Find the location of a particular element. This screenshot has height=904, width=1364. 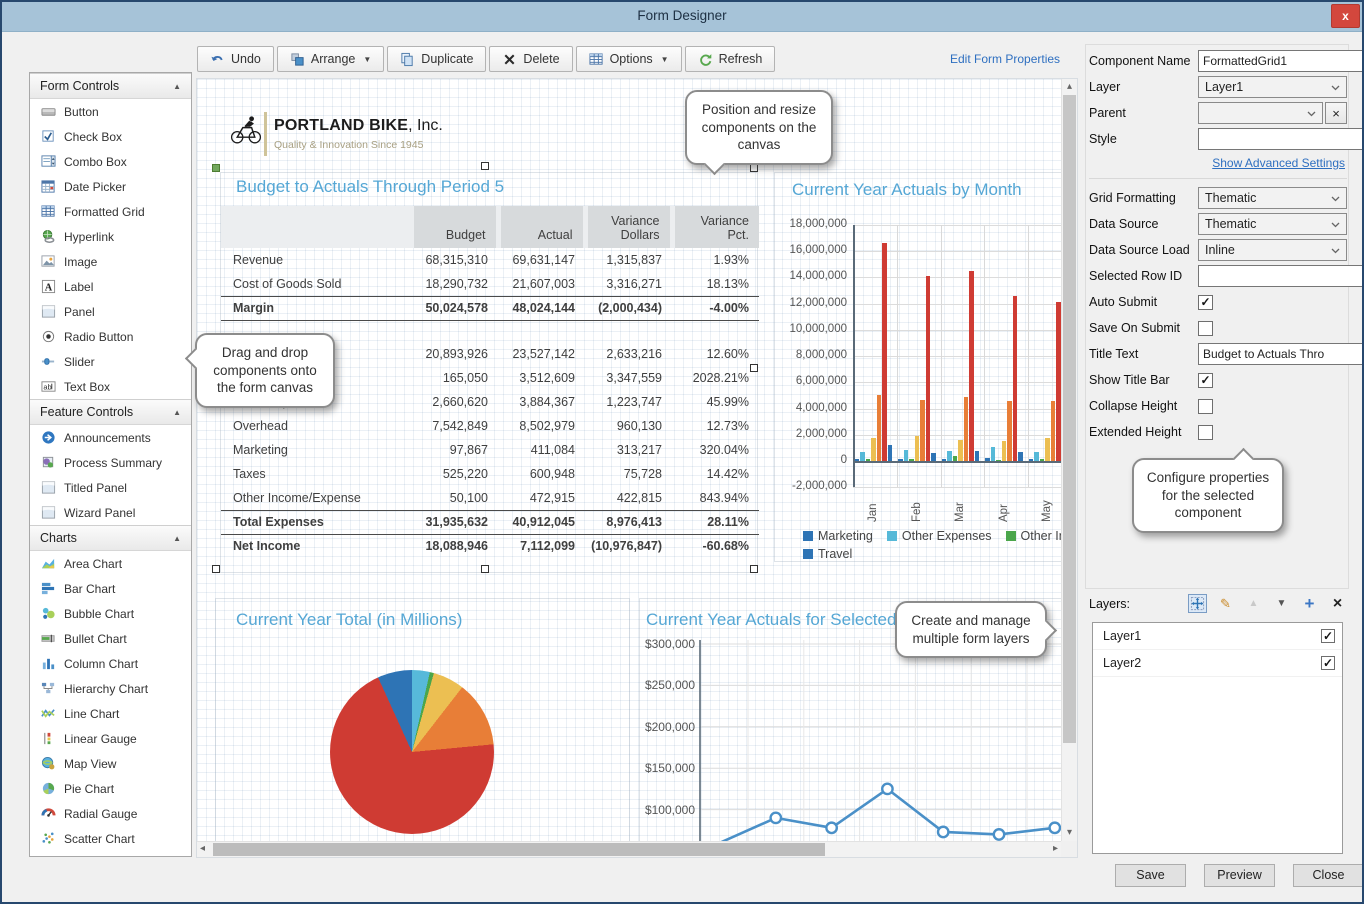

grid-formatting-dropdown: Thematic is located at coordinates (1272, 198).